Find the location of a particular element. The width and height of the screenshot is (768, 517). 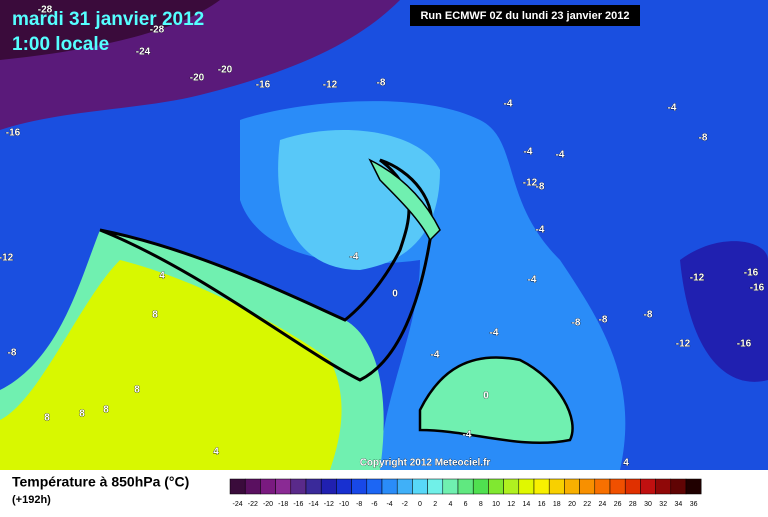

color-tick-label: -12 is located at coordinates (329, 504).